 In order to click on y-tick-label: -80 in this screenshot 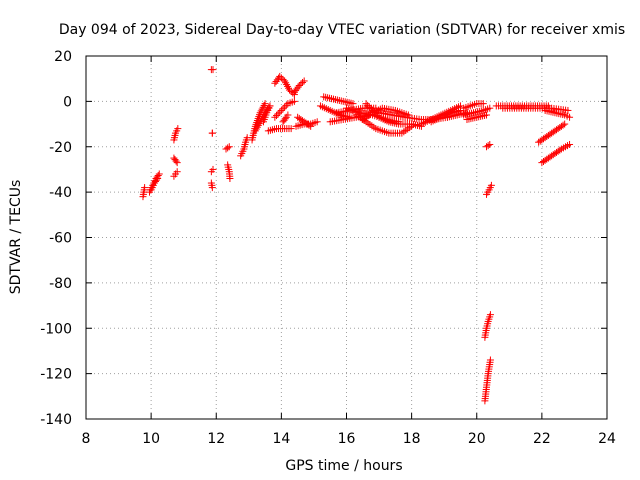, I will do `click(60, 284)`.